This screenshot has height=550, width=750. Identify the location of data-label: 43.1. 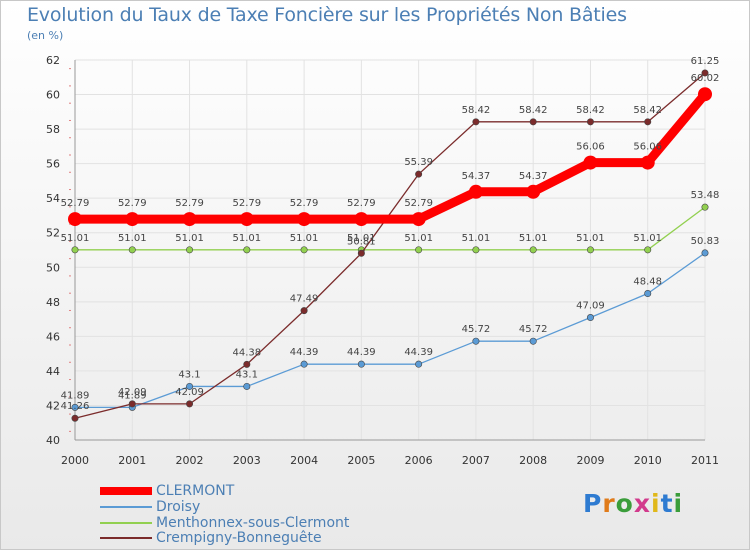
(247, 374).